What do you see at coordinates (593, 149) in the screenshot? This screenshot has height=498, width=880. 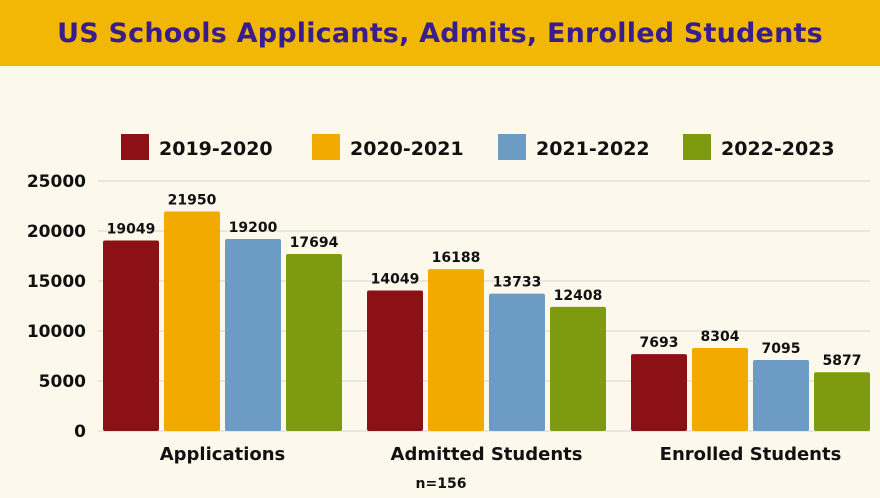 I see `legend-label: 2021-2022` at bounding box center [593, 149].